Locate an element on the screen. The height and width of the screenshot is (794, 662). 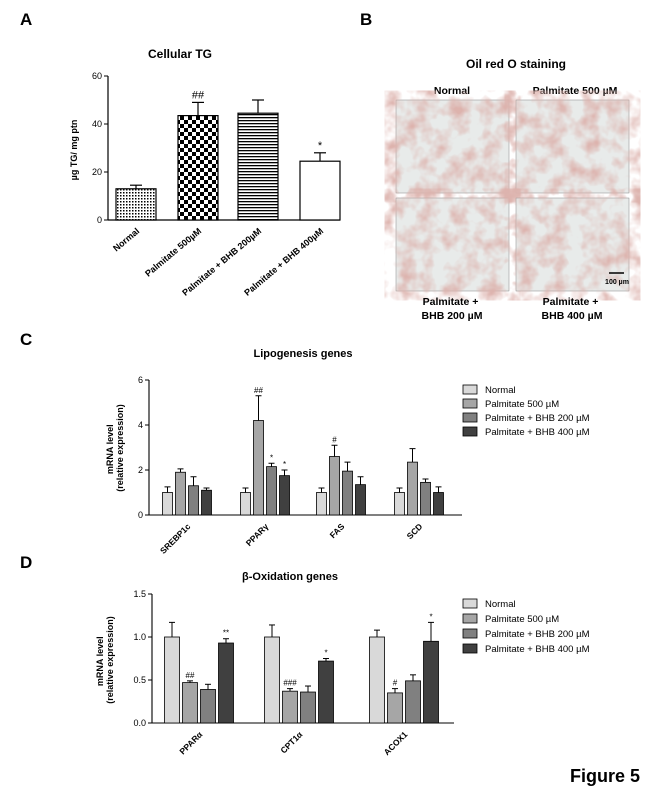
panel-c-bar-ppar-palmitate-bhb-400-m is located at coordinates (284, 495).